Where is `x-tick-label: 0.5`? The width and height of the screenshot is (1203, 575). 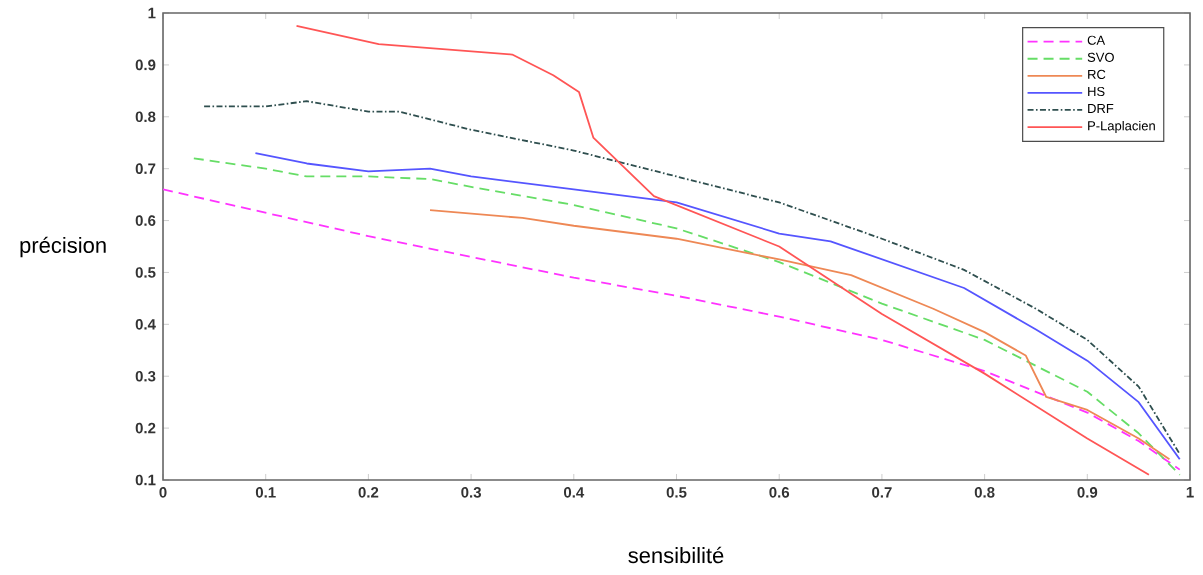 x-tick-label: 0.5 is located at coordinates (676, 492).